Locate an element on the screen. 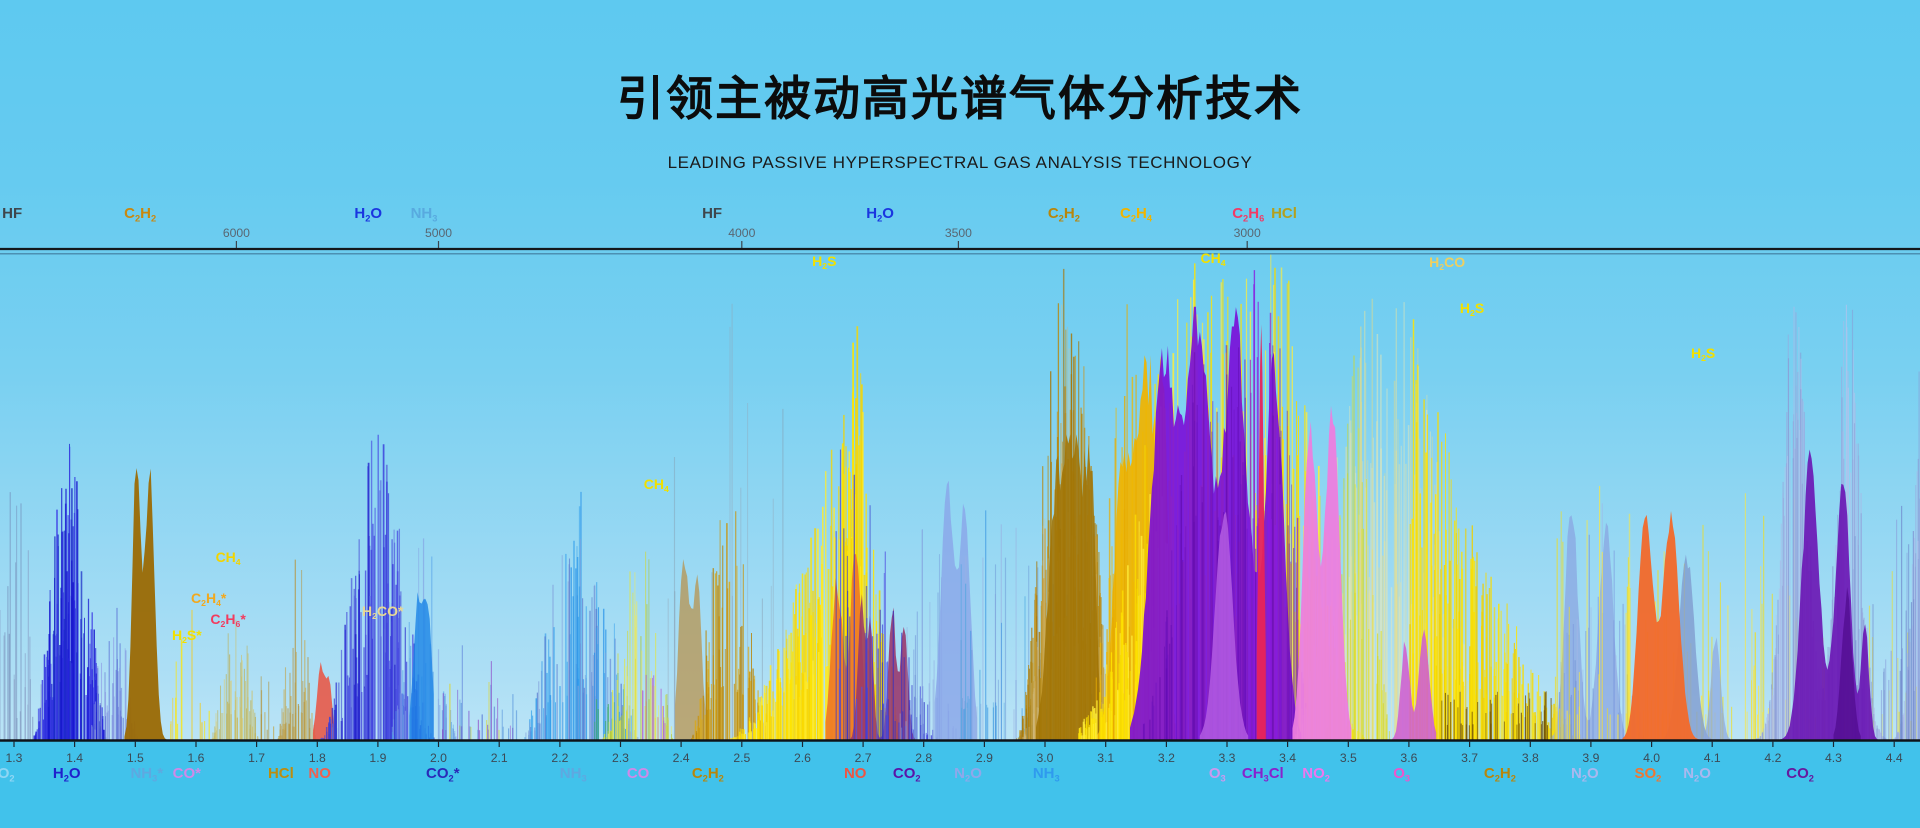 The width and height of the screenshot is (1920, 828). bottom-gas-label: CO* is located at coordinates (187, 773).